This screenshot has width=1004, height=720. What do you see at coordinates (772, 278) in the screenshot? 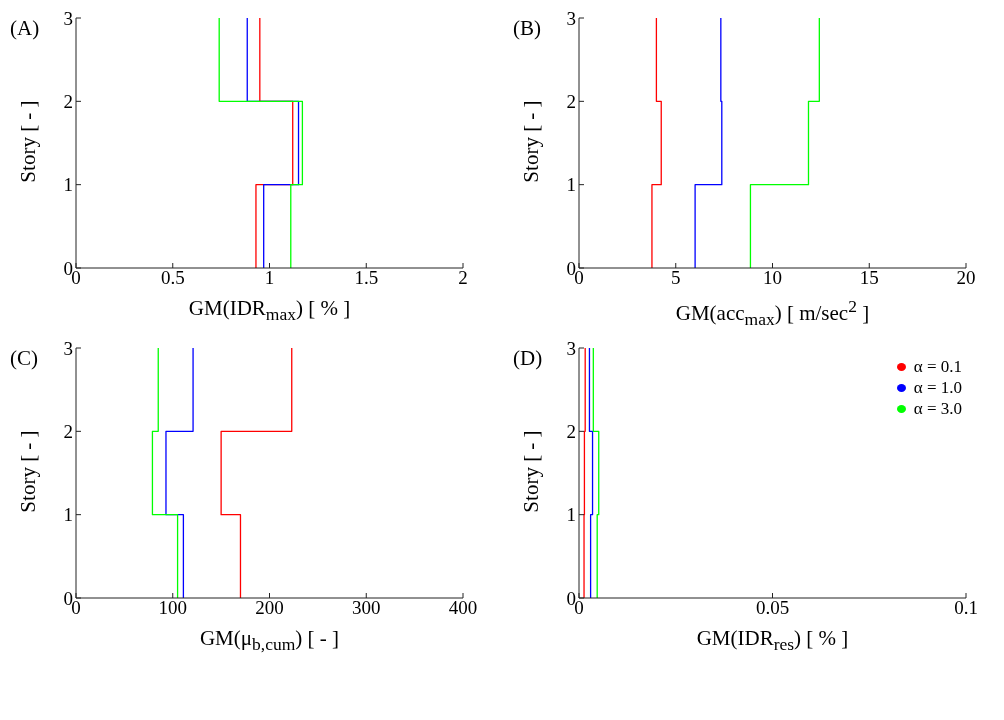
I see `x-tick-label: 10` at bounding box center [772, 278].